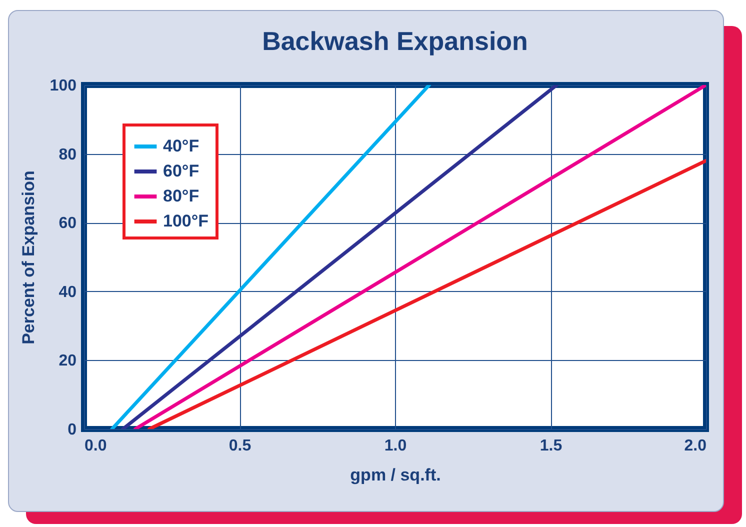 This screenshot has width=746, height=527. What do you see at coordinates (72, 430) in the screenshot?
I see `y-tick-label: 0` at bounding box center [72, 430].